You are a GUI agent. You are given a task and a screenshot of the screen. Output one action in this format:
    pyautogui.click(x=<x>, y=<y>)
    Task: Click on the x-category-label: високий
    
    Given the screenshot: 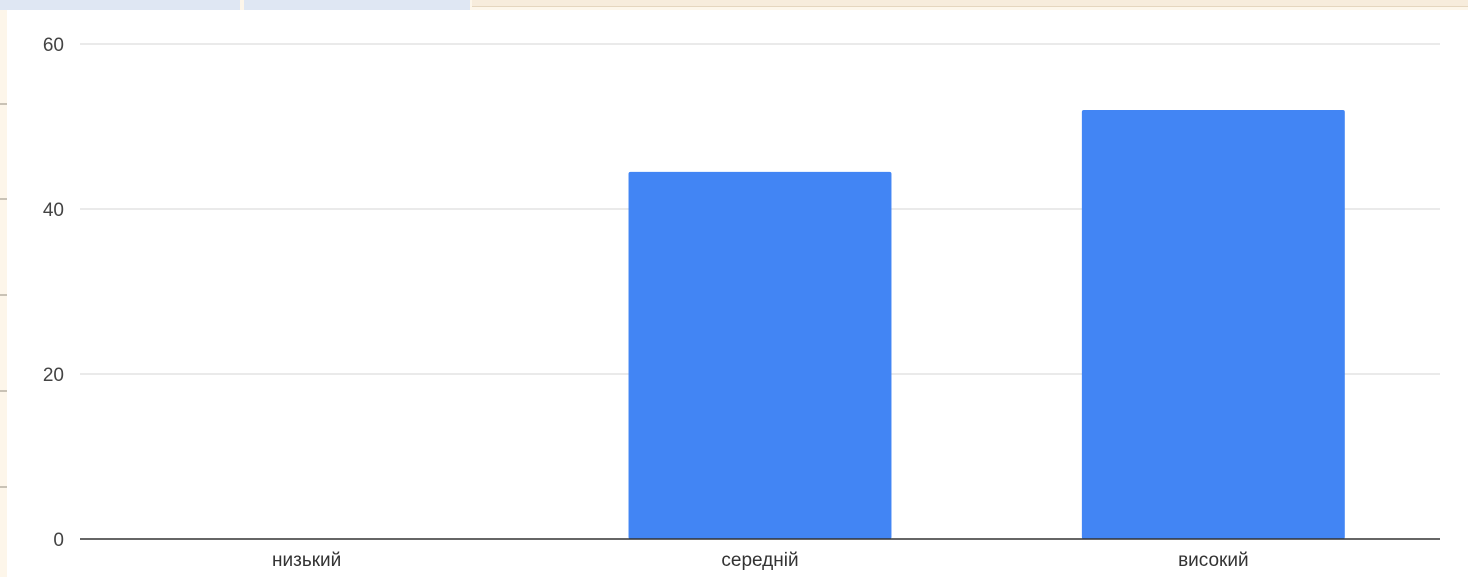 What is the action you would take?
    pyautogui.click(x=1213, y=560)
    